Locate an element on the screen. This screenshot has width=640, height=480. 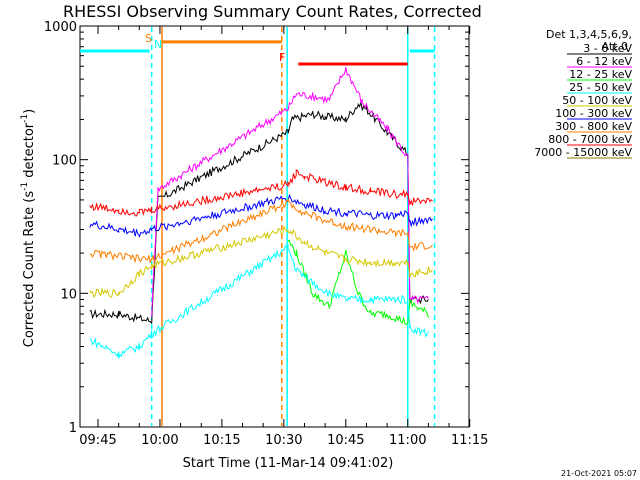
y-tick-label: 100 is located at coordinates (64, 161).